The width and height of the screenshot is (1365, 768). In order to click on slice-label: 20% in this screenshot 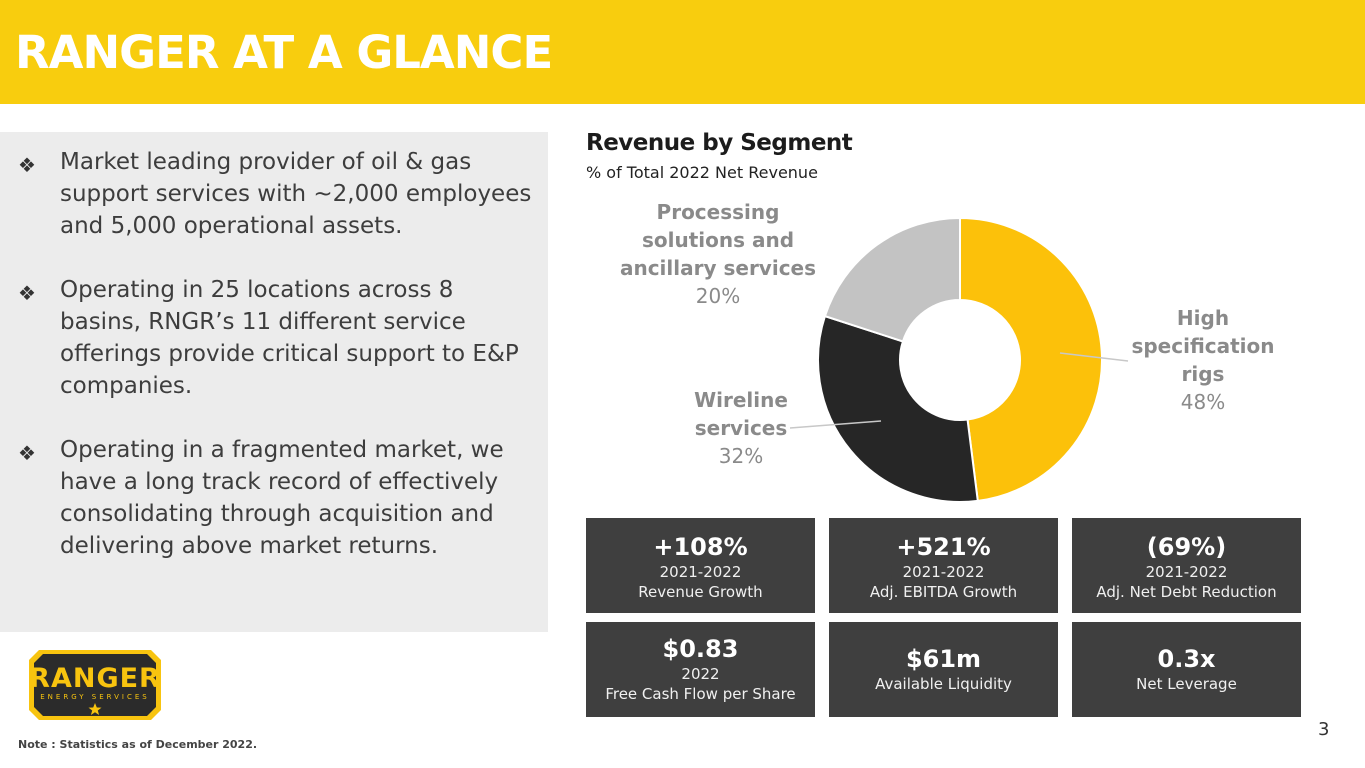, I will do `click(718, 296)`.